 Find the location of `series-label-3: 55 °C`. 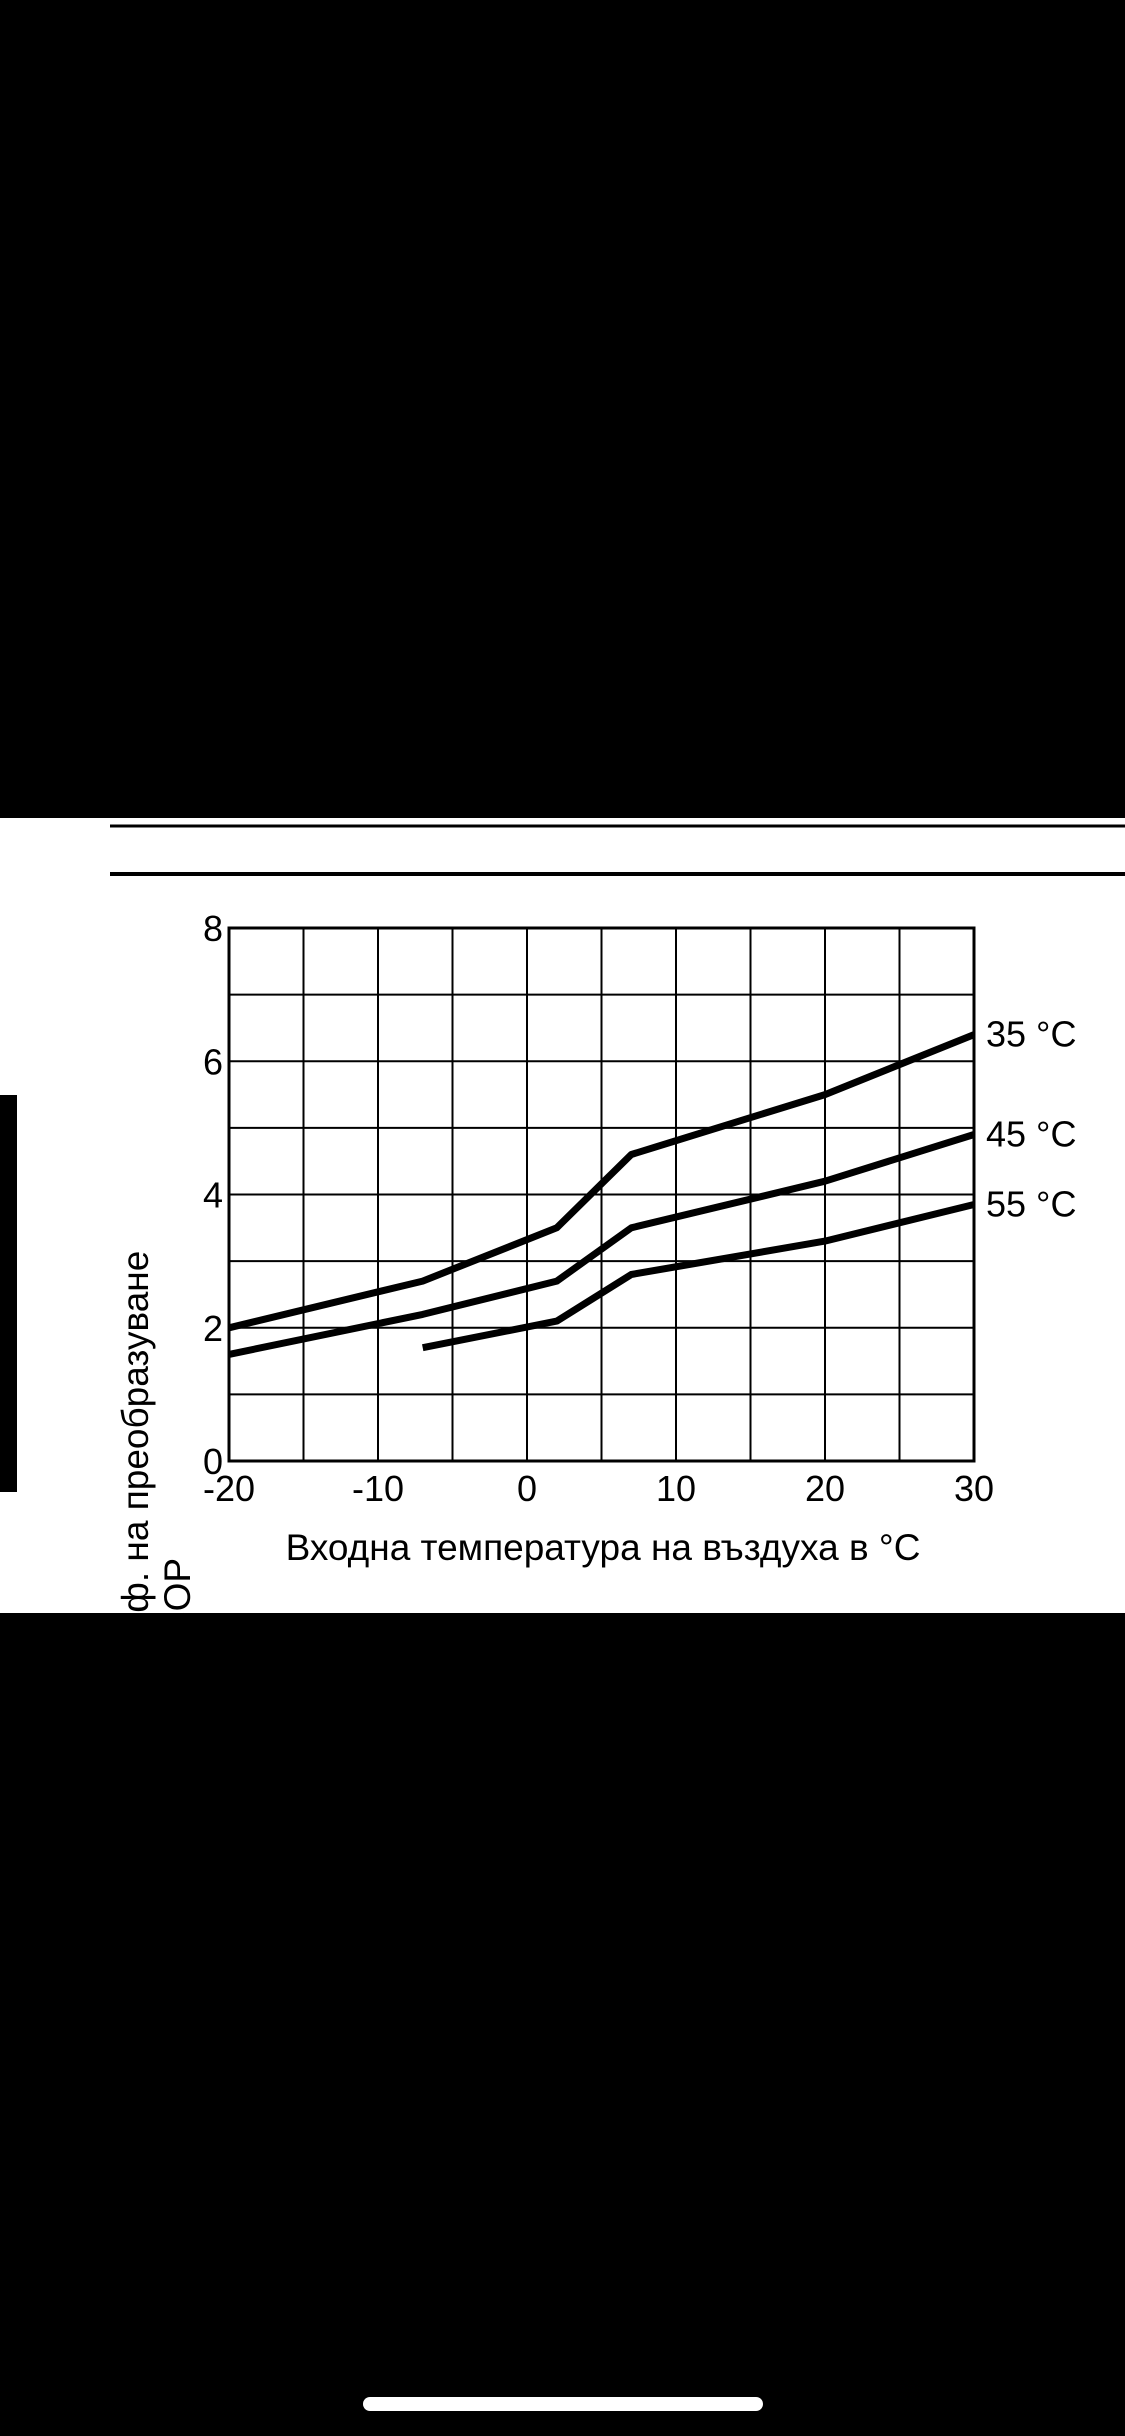

series-label-3: 55 °C is located at coordinates (1031, 1203).